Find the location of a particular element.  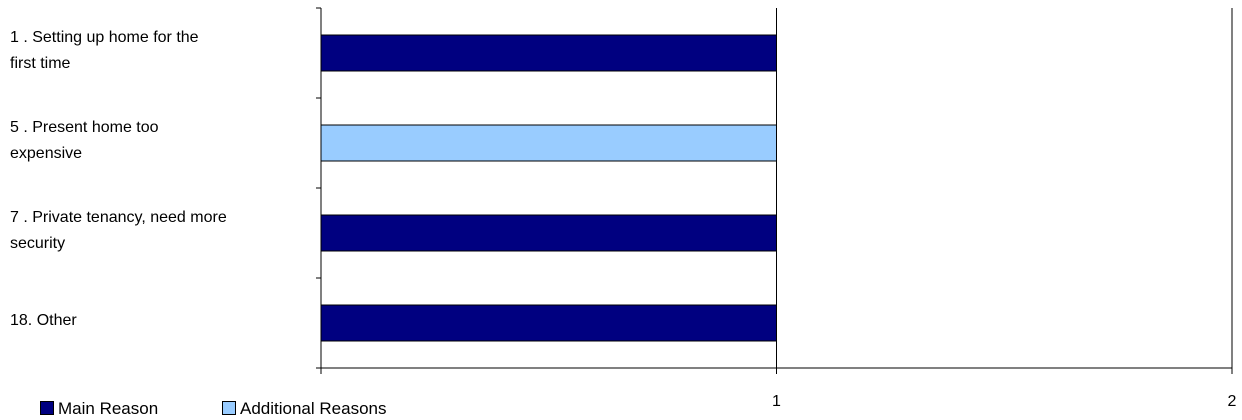

category-label-1: 1 . Setting up home for the first time is located at coordinates (104, 50).